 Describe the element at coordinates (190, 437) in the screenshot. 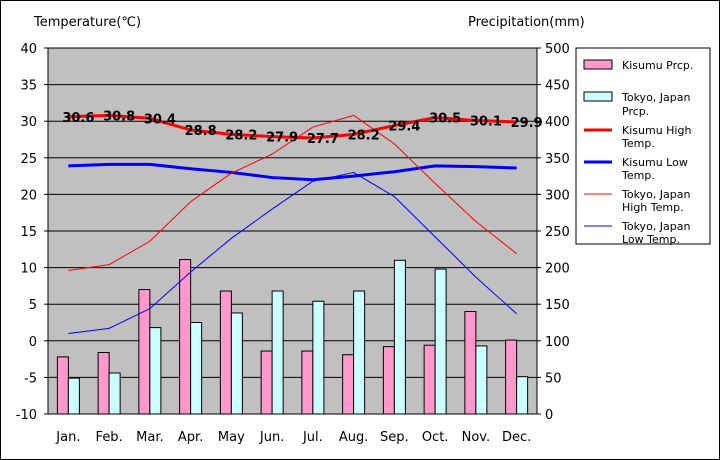

I see `x-tick-label: Apr.` at that location.